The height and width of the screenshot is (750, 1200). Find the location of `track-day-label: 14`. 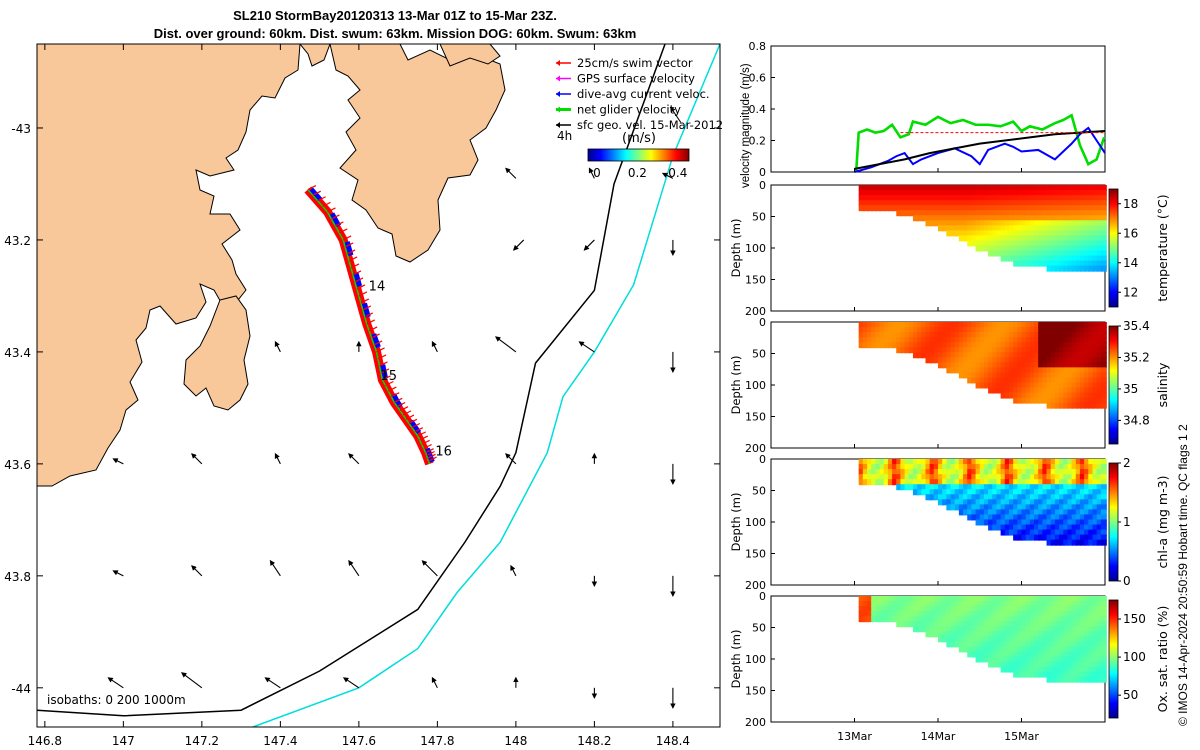

track-day-label: 14 is located at coordinates (377, 286).